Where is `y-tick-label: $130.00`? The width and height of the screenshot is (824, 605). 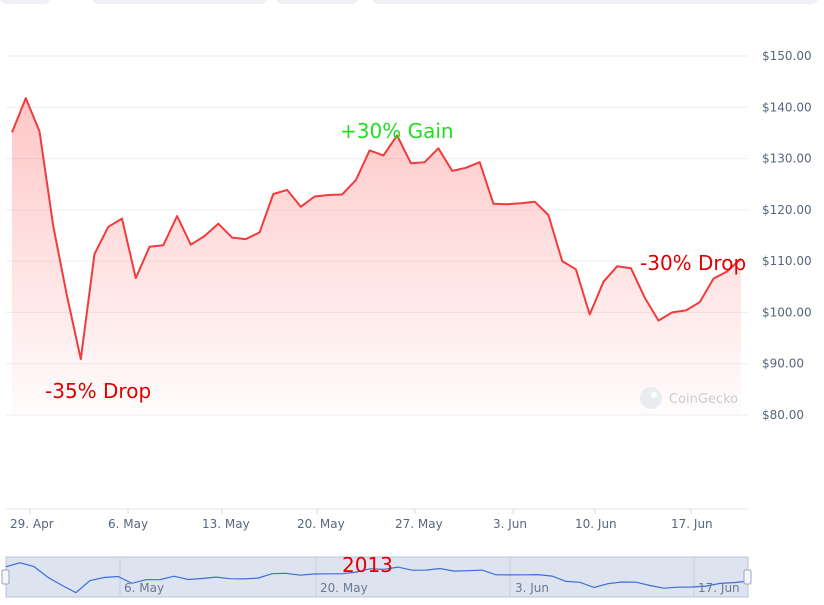
y-tick-label: $130.00 is located at coordinates (787, 159).